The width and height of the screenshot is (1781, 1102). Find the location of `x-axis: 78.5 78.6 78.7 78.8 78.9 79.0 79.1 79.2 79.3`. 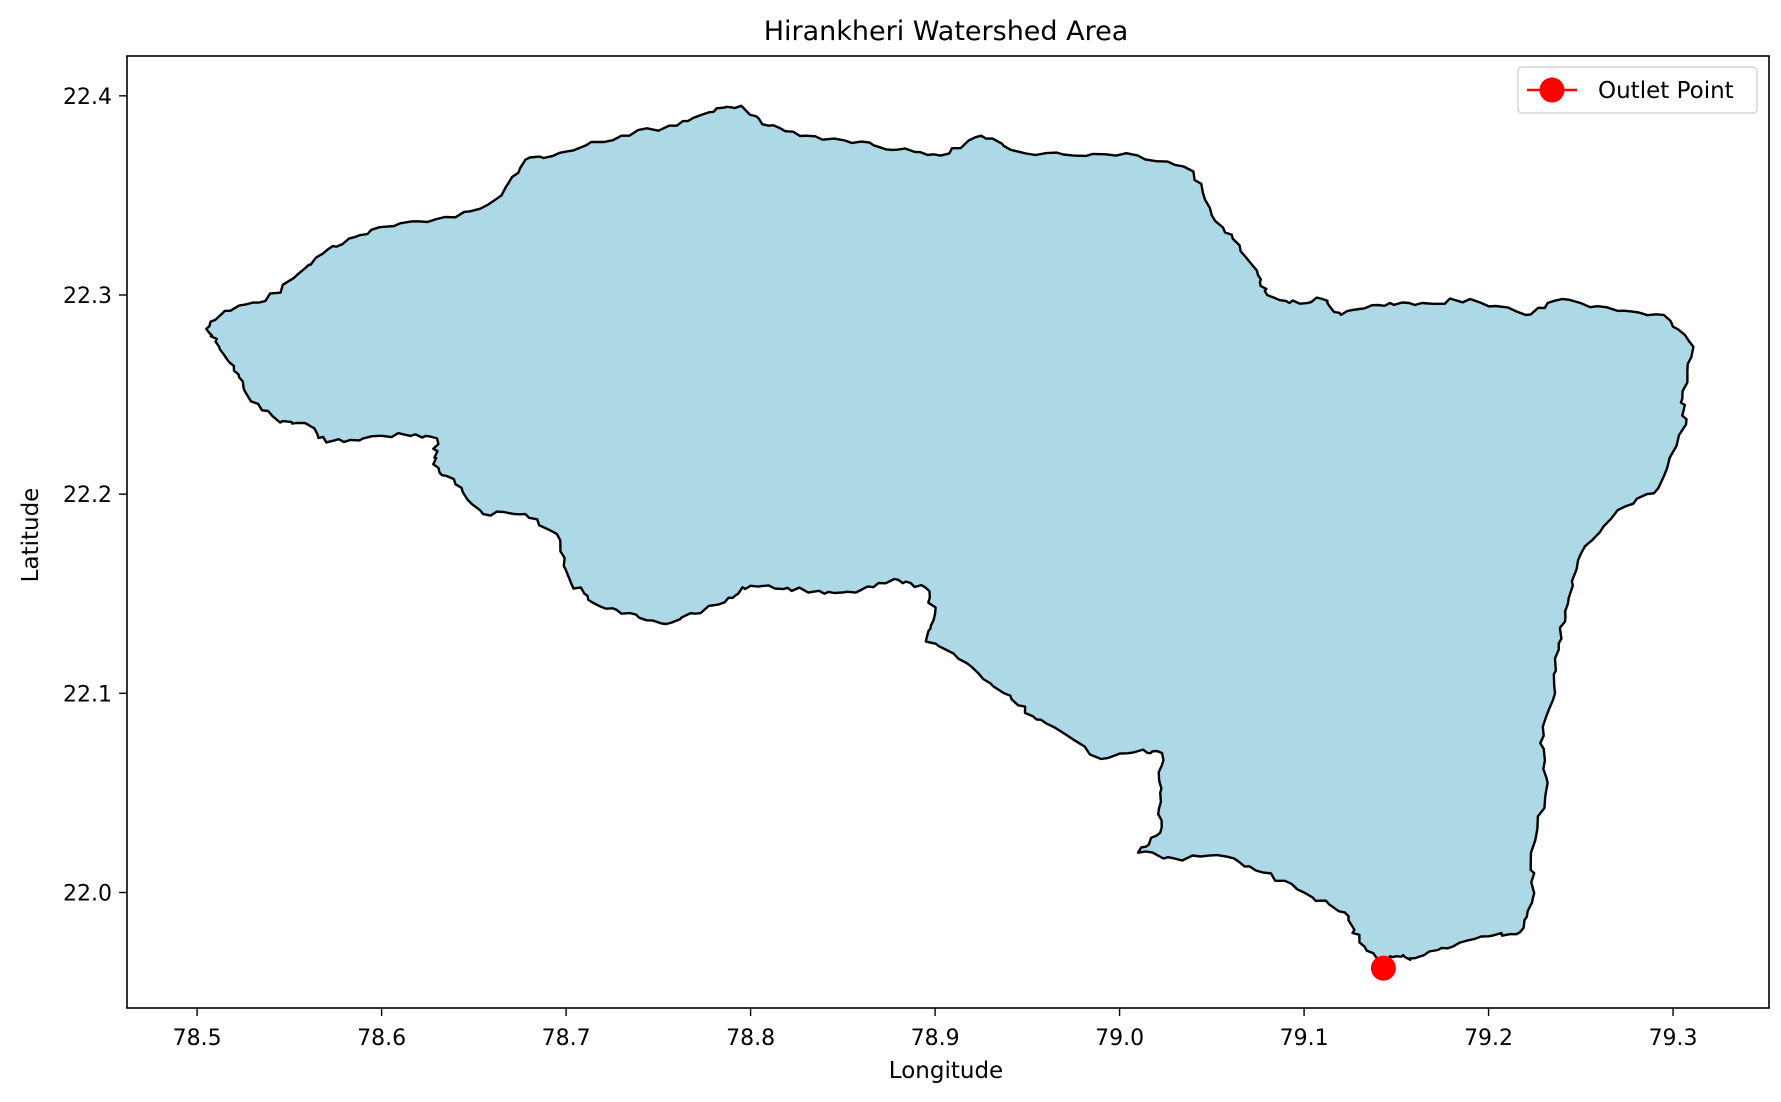

x-axis: 78.5 78.6 78.7 78.8 78.9 79.0 79.1 79.2 79.3 is located at coordinates (935, 1029).